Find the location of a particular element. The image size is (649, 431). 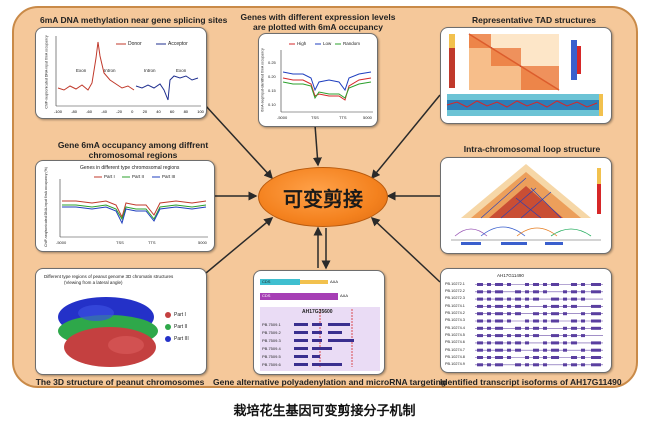

polyadenylation-graphic is located at coordinates (320, 325).